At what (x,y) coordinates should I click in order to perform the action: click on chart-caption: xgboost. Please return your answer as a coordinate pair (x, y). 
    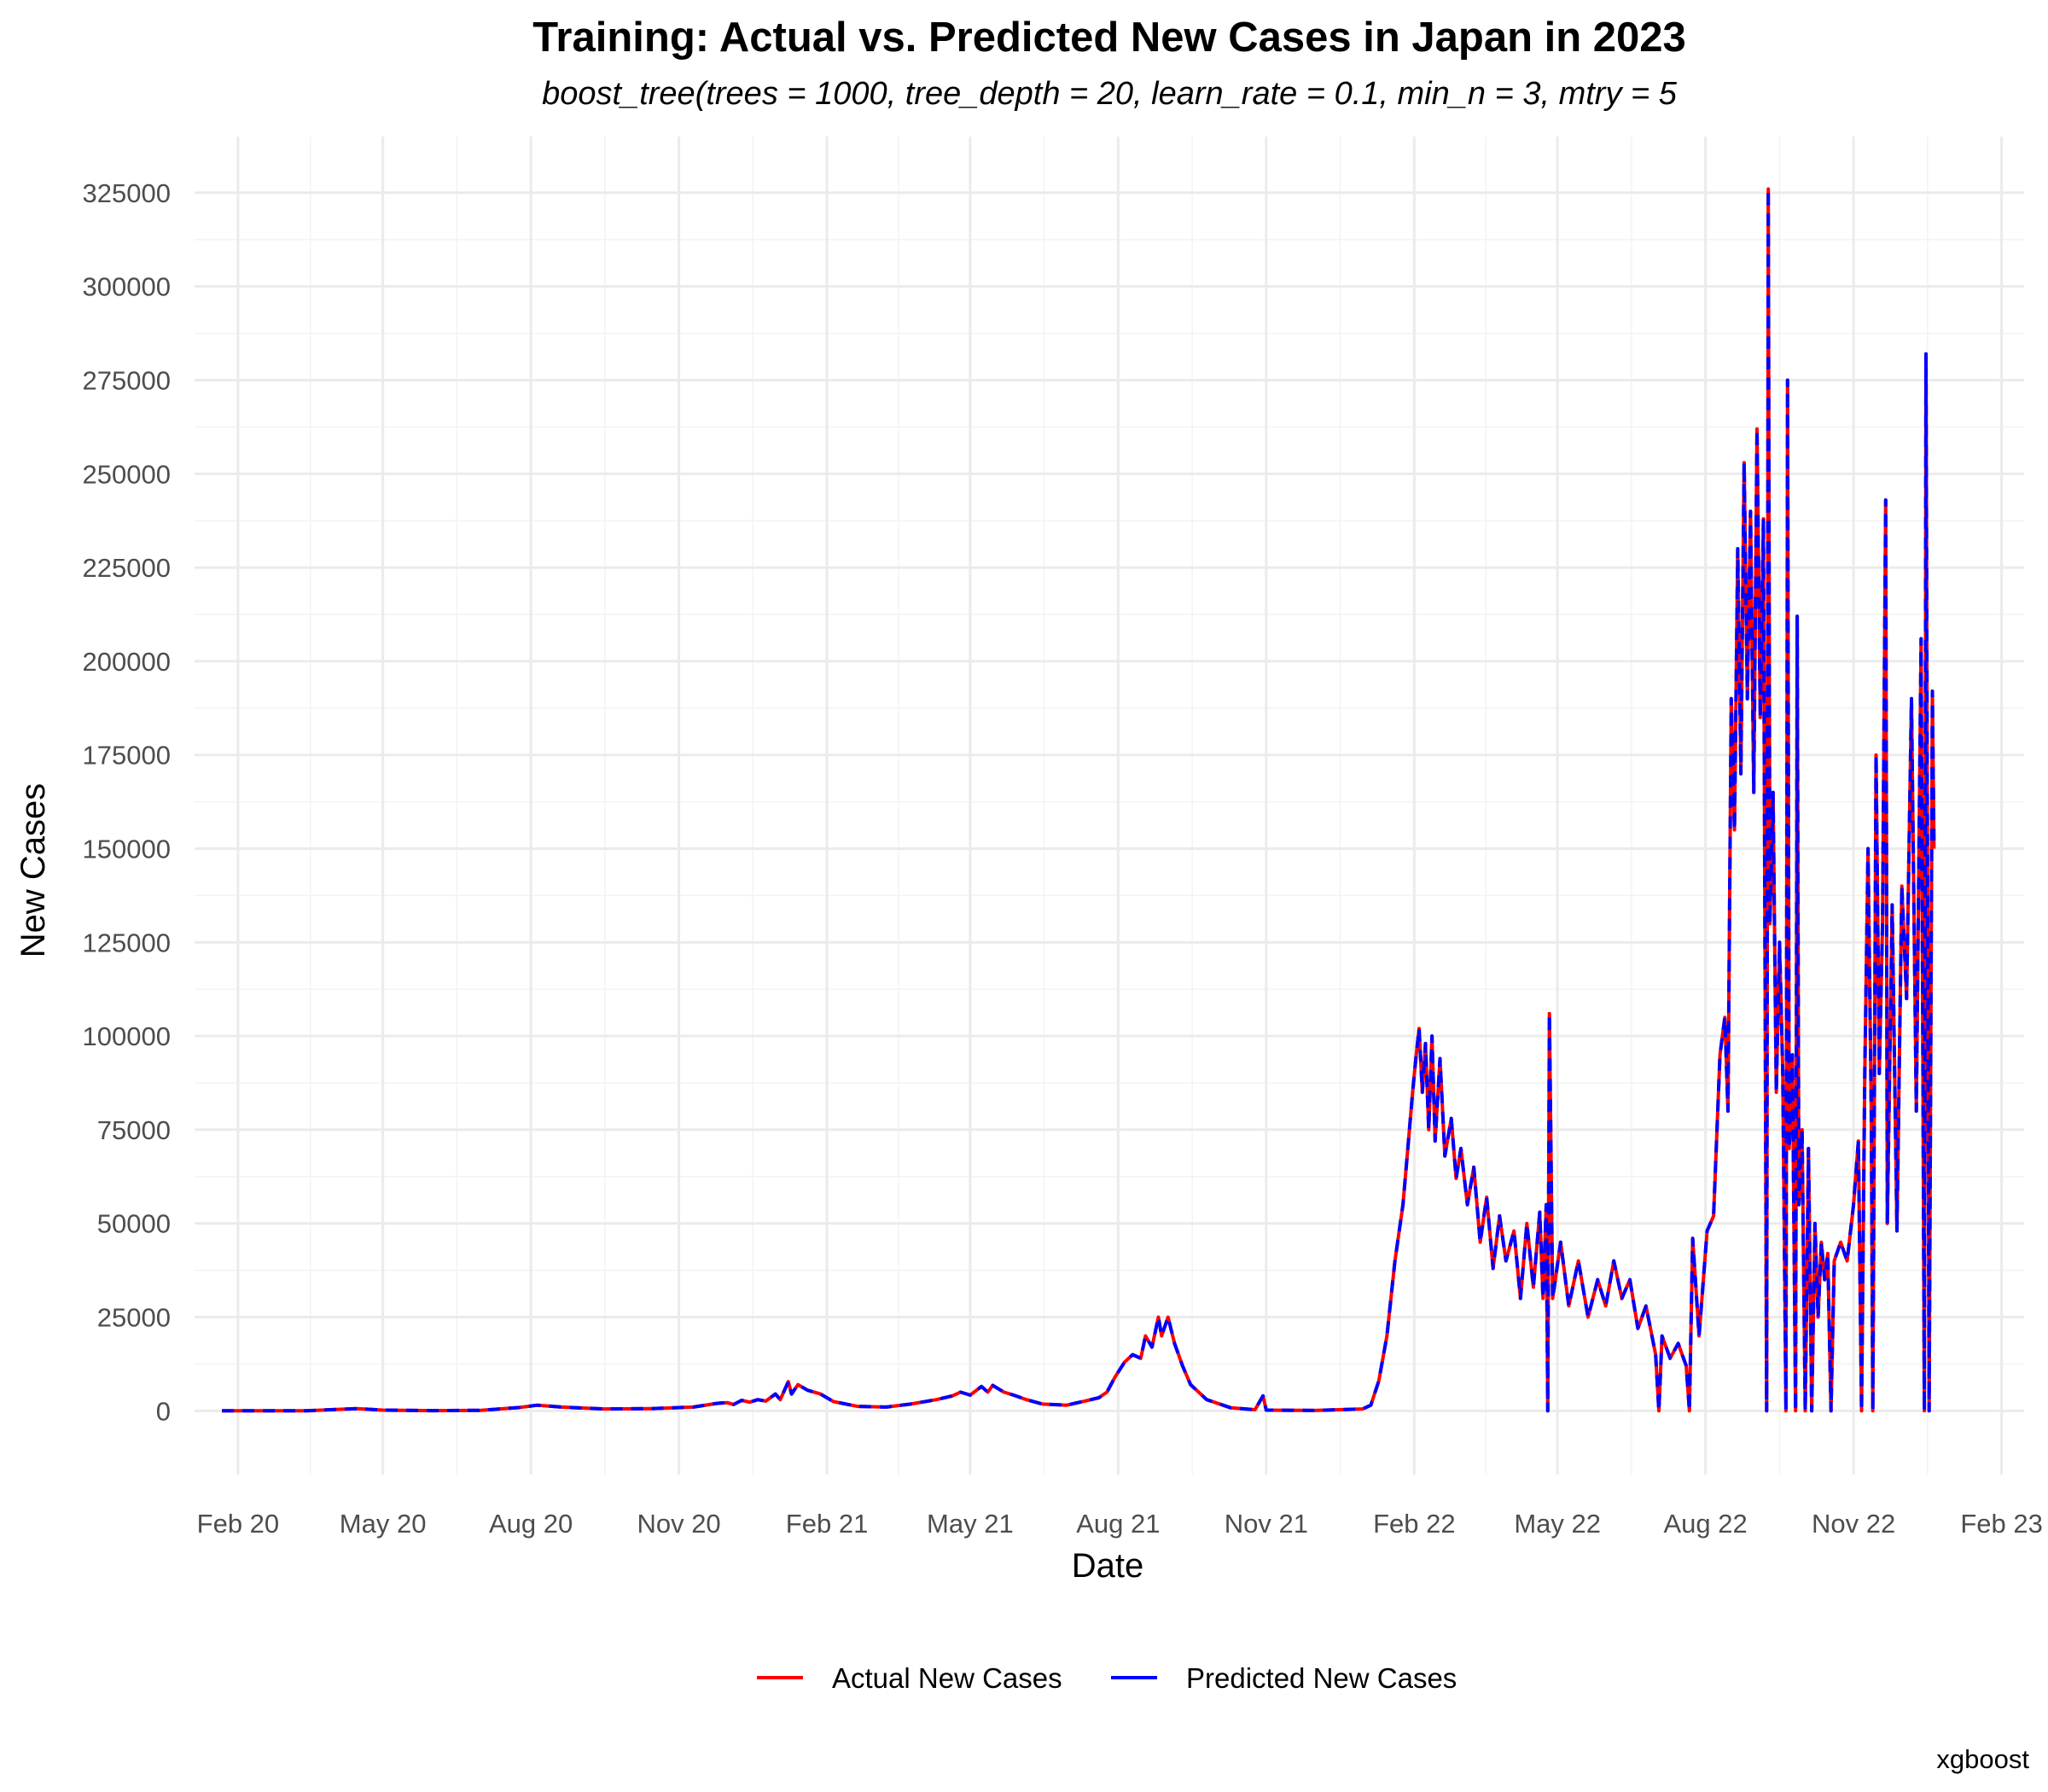
    Looking at the image, I should click on (1983, 1759).